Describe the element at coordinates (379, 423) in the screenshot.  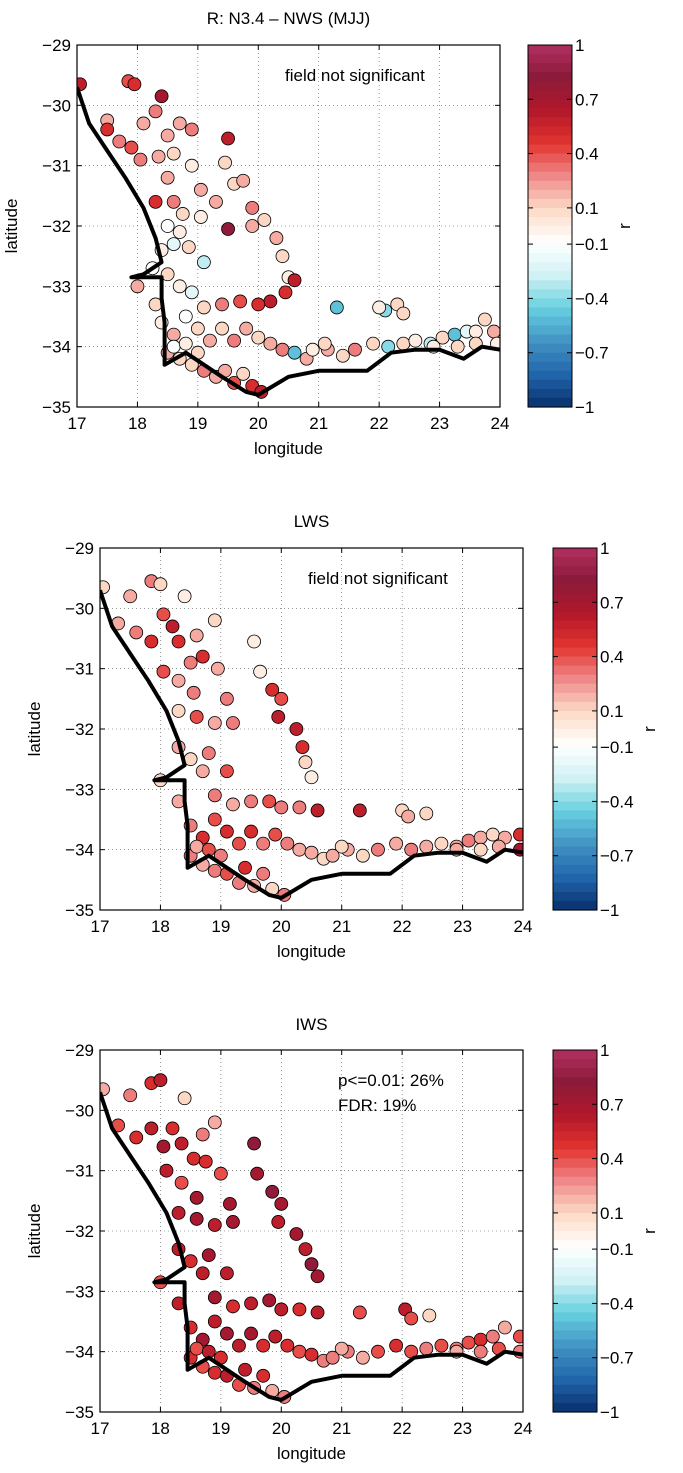
I see `x-tick-label: 22` at that location.